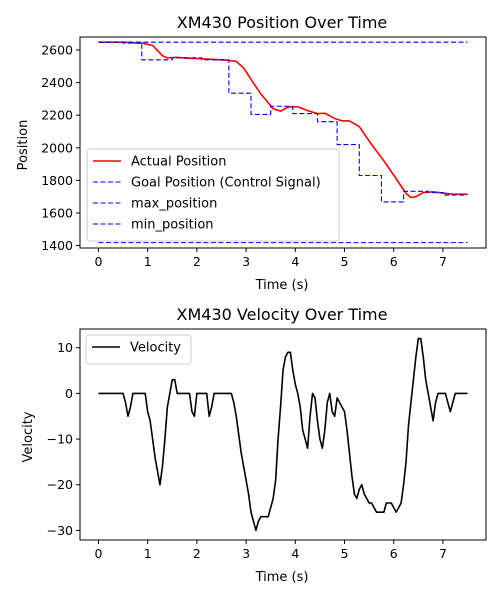  I want to click on position-x-tick-label: 4, so click(295, 261).